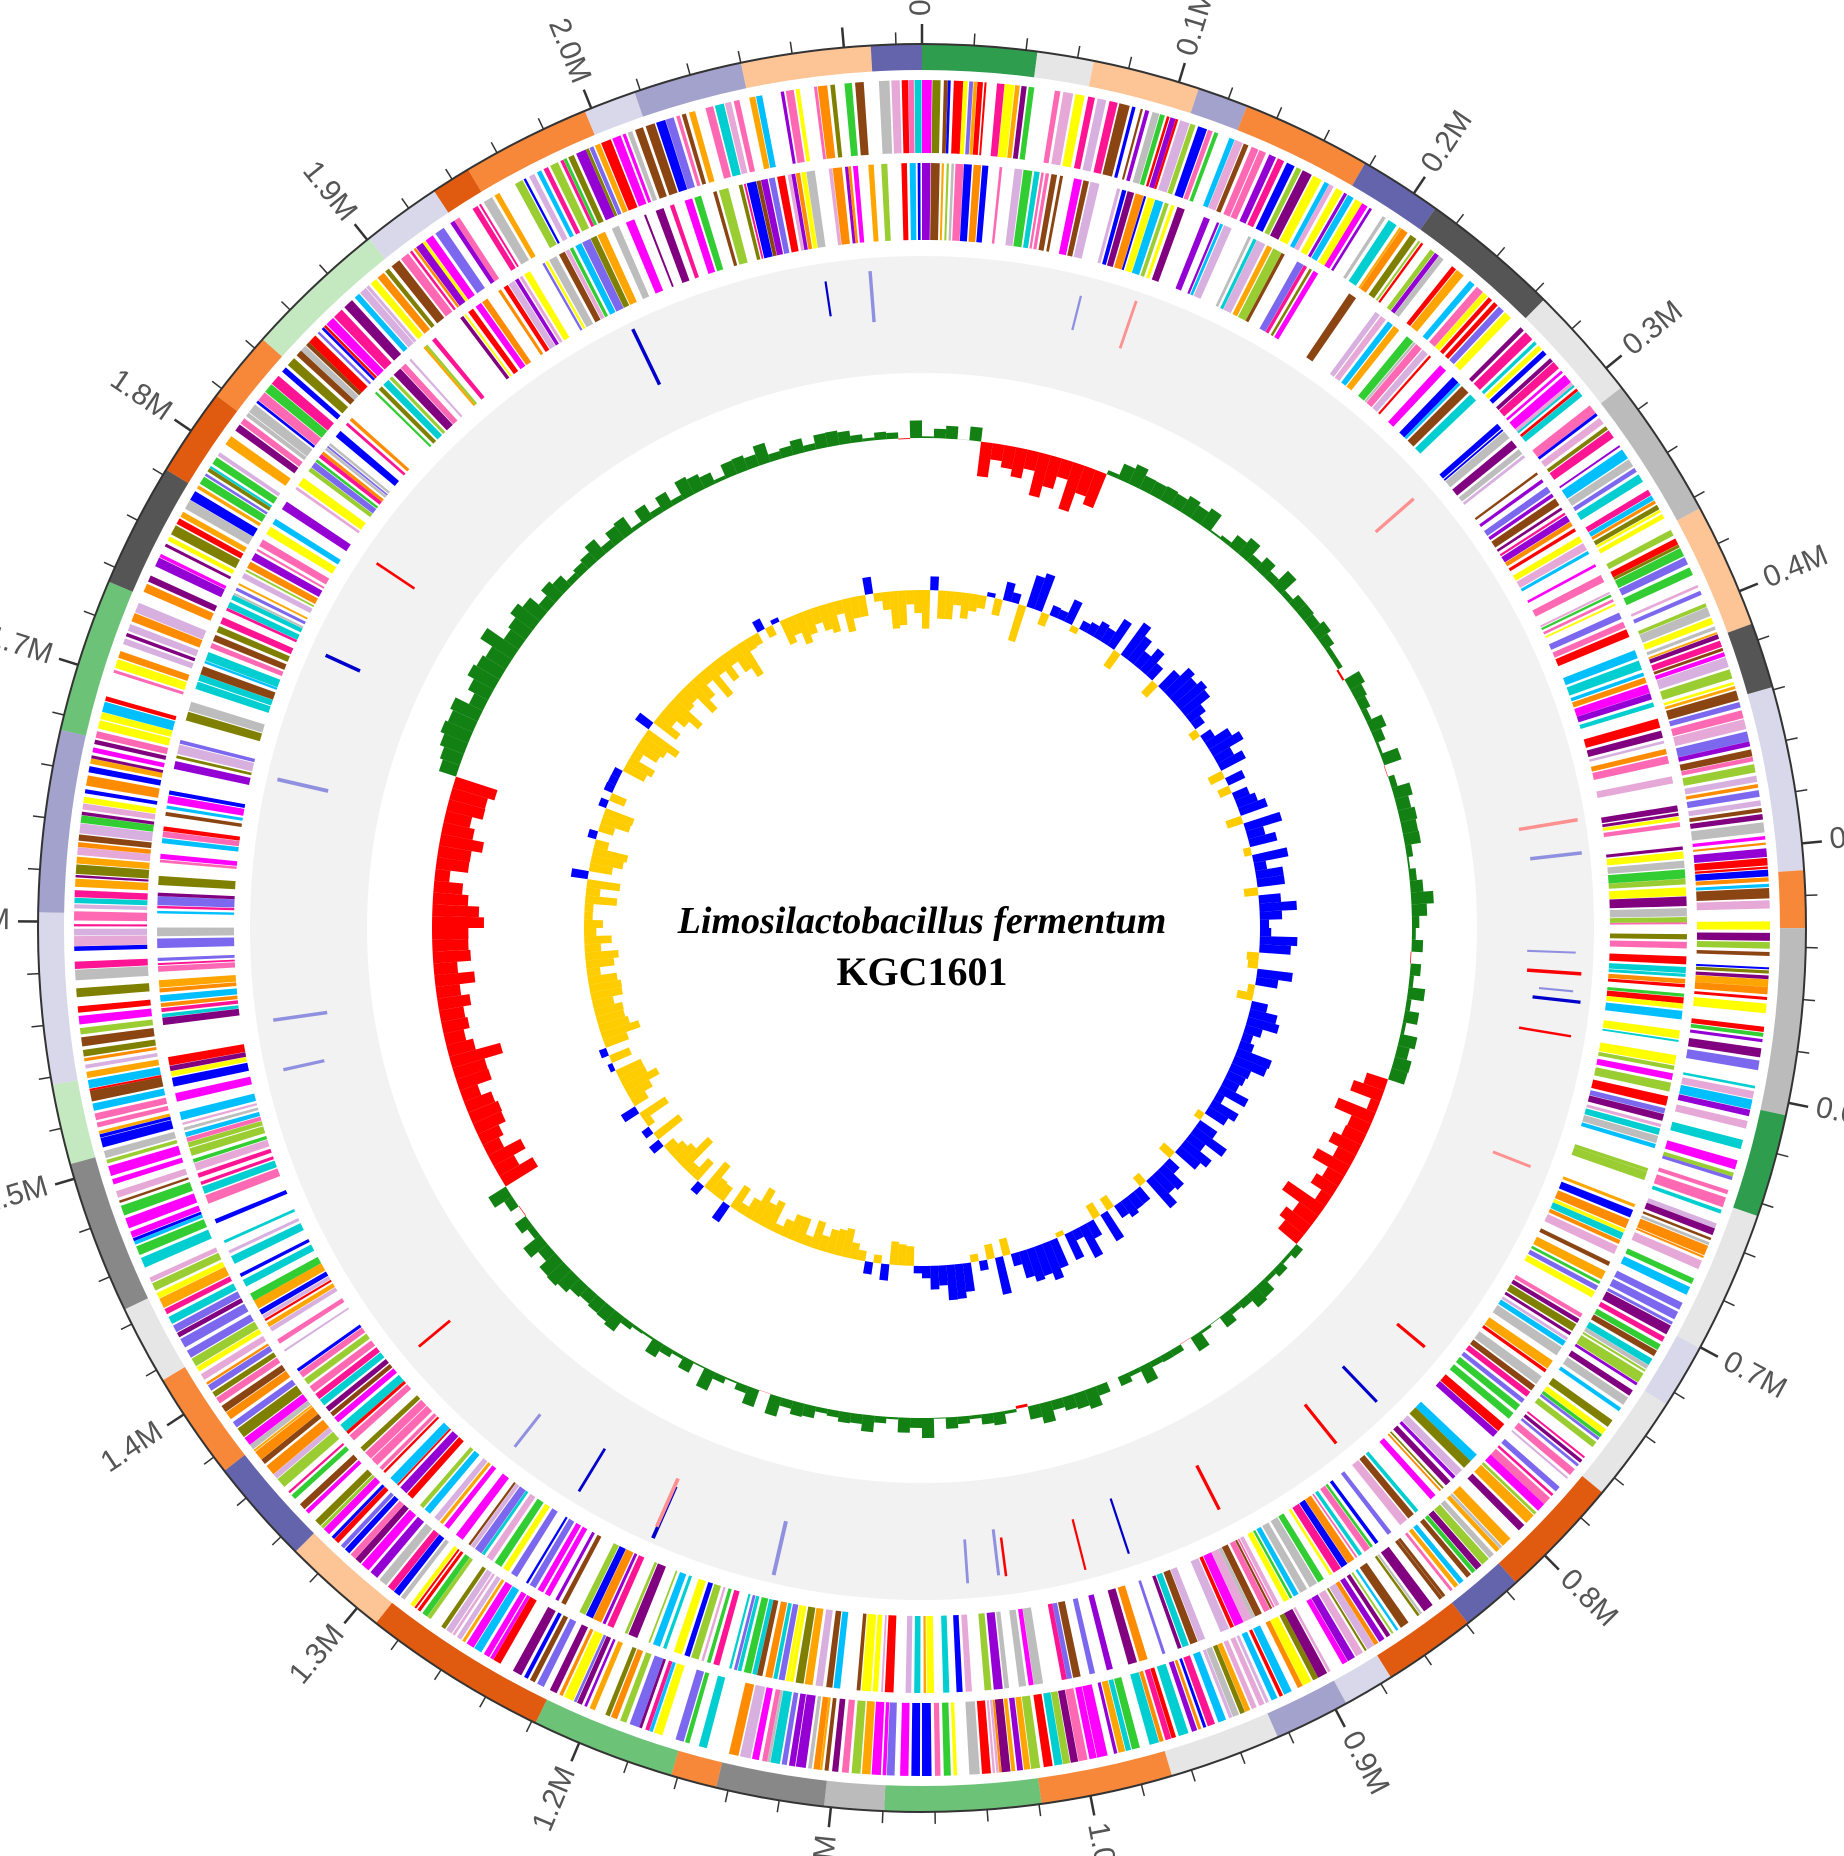 The height and width of the screenshot is (1856, 1844). Describe the element at coordinates (330, 191) in the screenshot. I see `scale-label: 1.9M` at that location.